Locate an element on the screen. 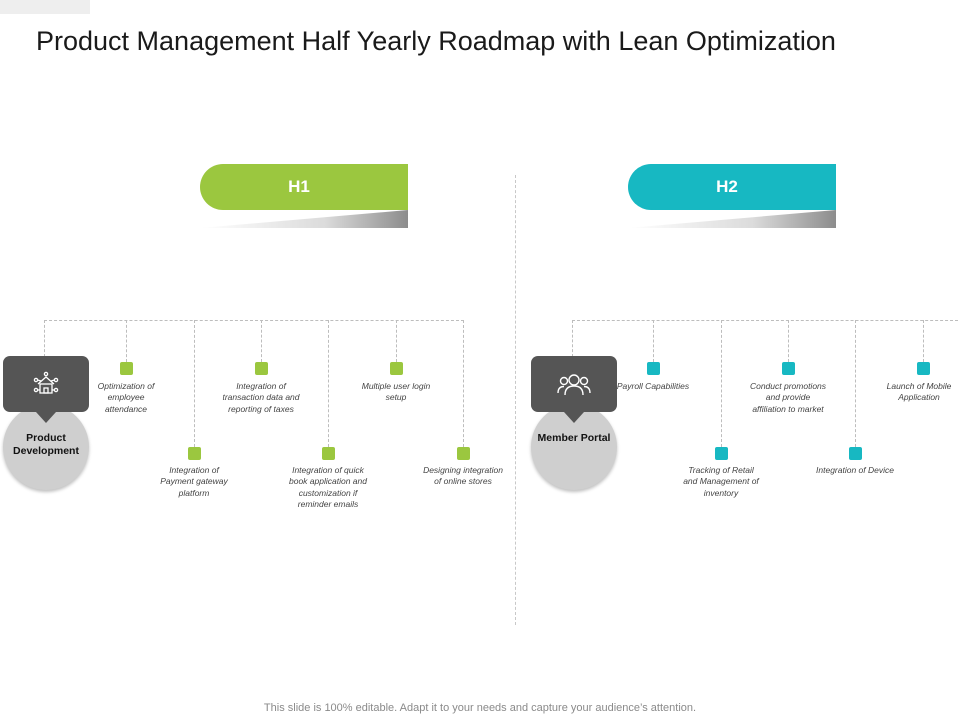 This screenshot has width=960, height=720. banner-shadow-h2 is located at coordinates (732, 219).